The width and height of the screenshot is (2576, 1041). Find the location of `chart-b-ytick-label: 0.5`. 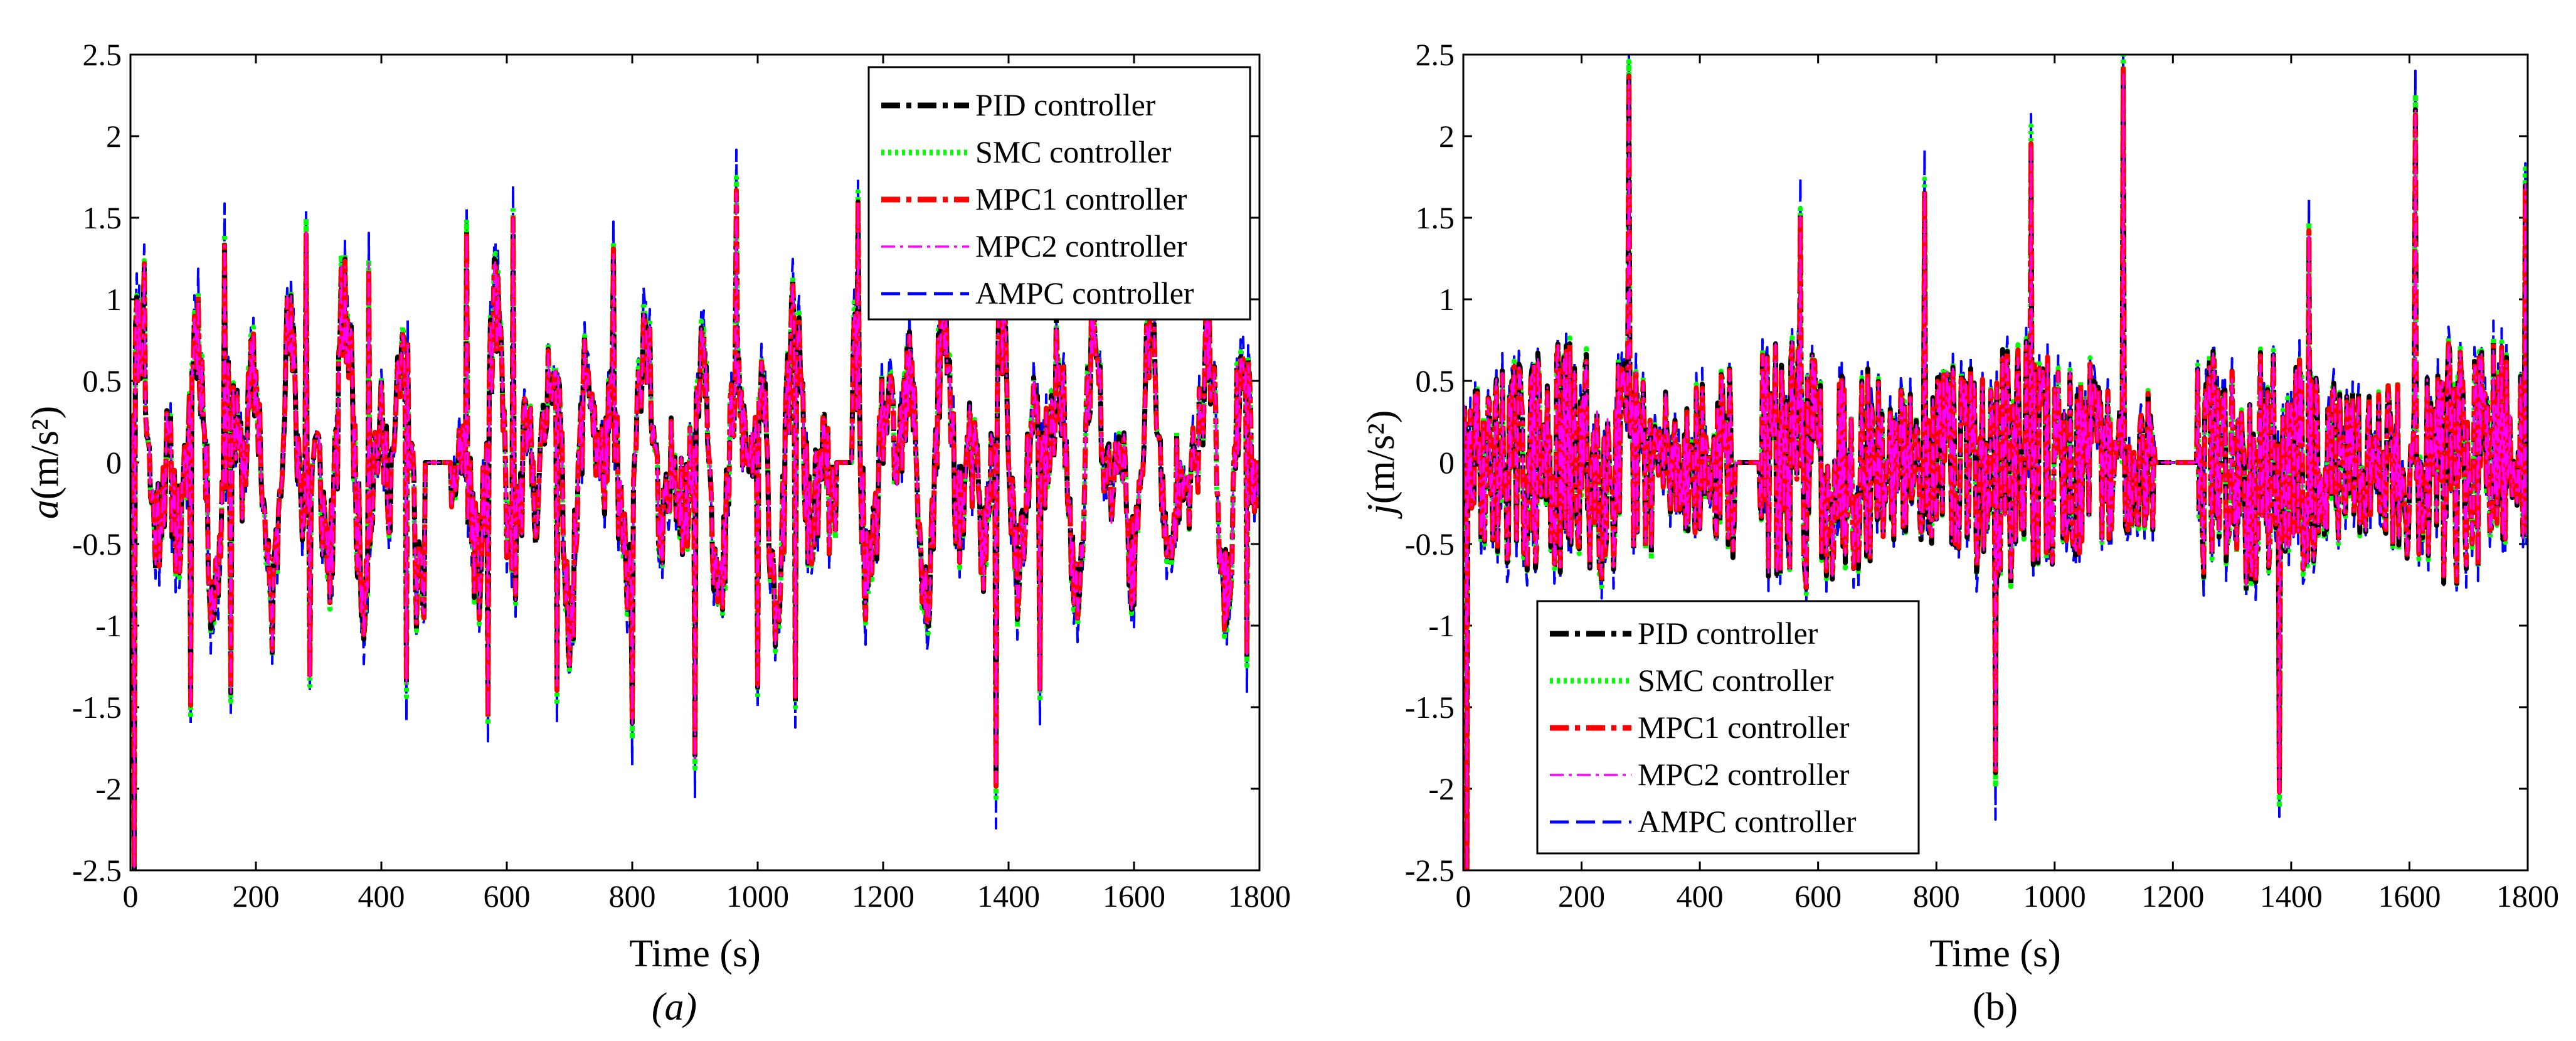

chart-b-ytick-label: 0.5 is located at coordinates (1435, 380).